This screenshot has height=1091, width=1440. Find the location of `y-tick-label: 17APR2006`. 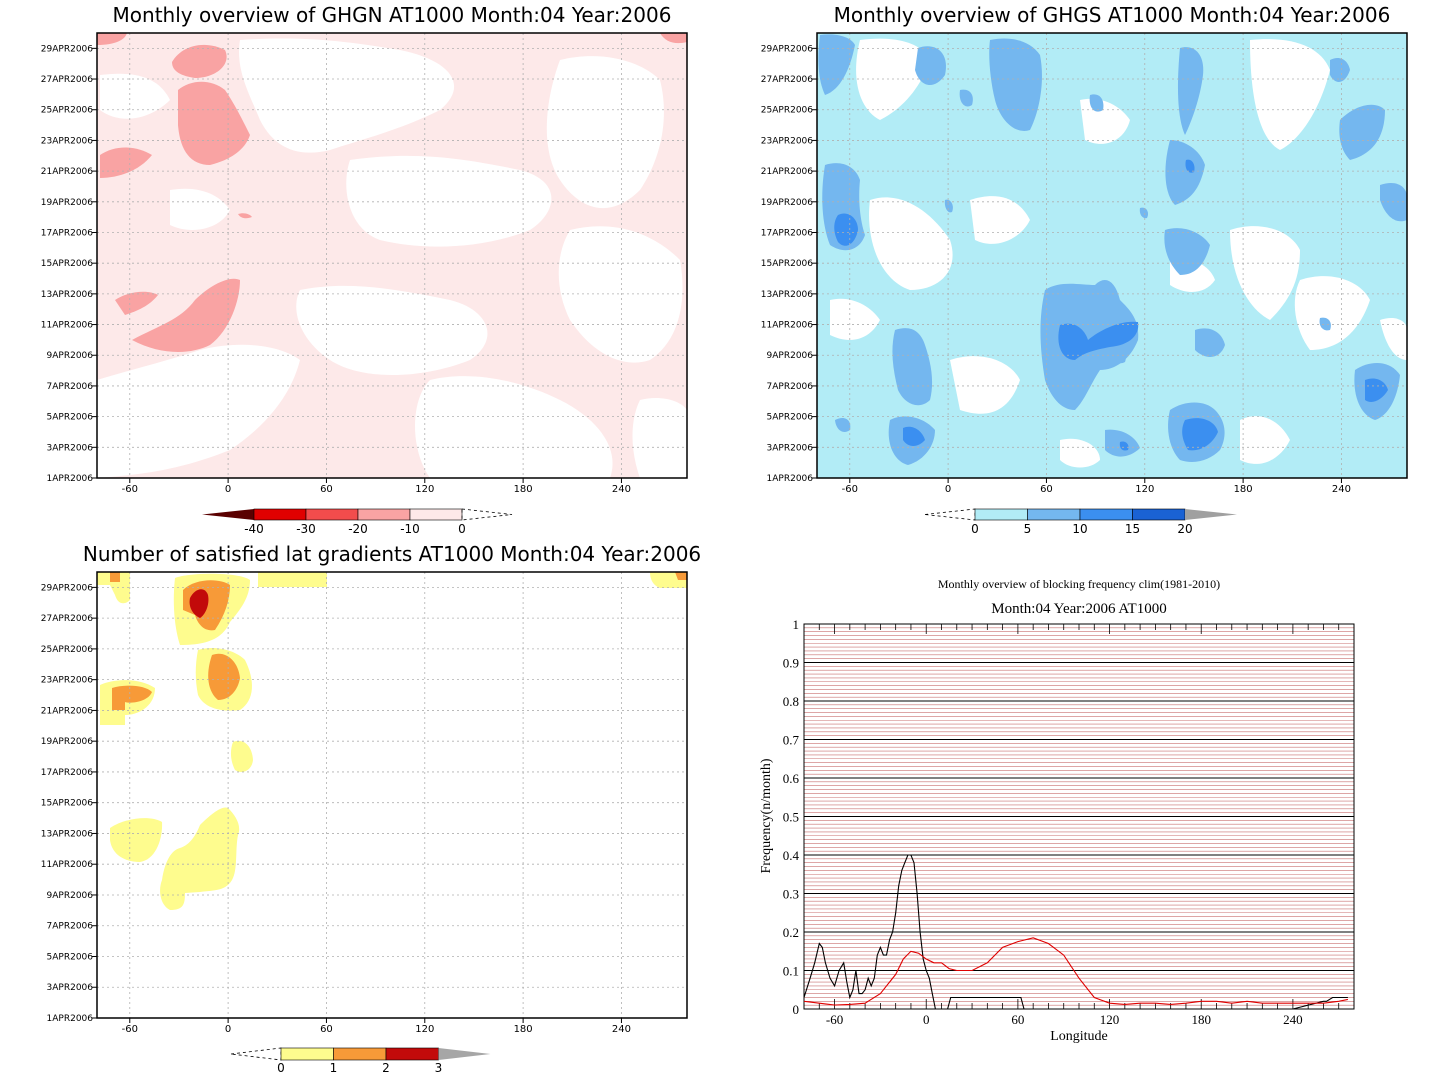

y-tick-label: 17APR2006 is located at coordinates (67, 773).